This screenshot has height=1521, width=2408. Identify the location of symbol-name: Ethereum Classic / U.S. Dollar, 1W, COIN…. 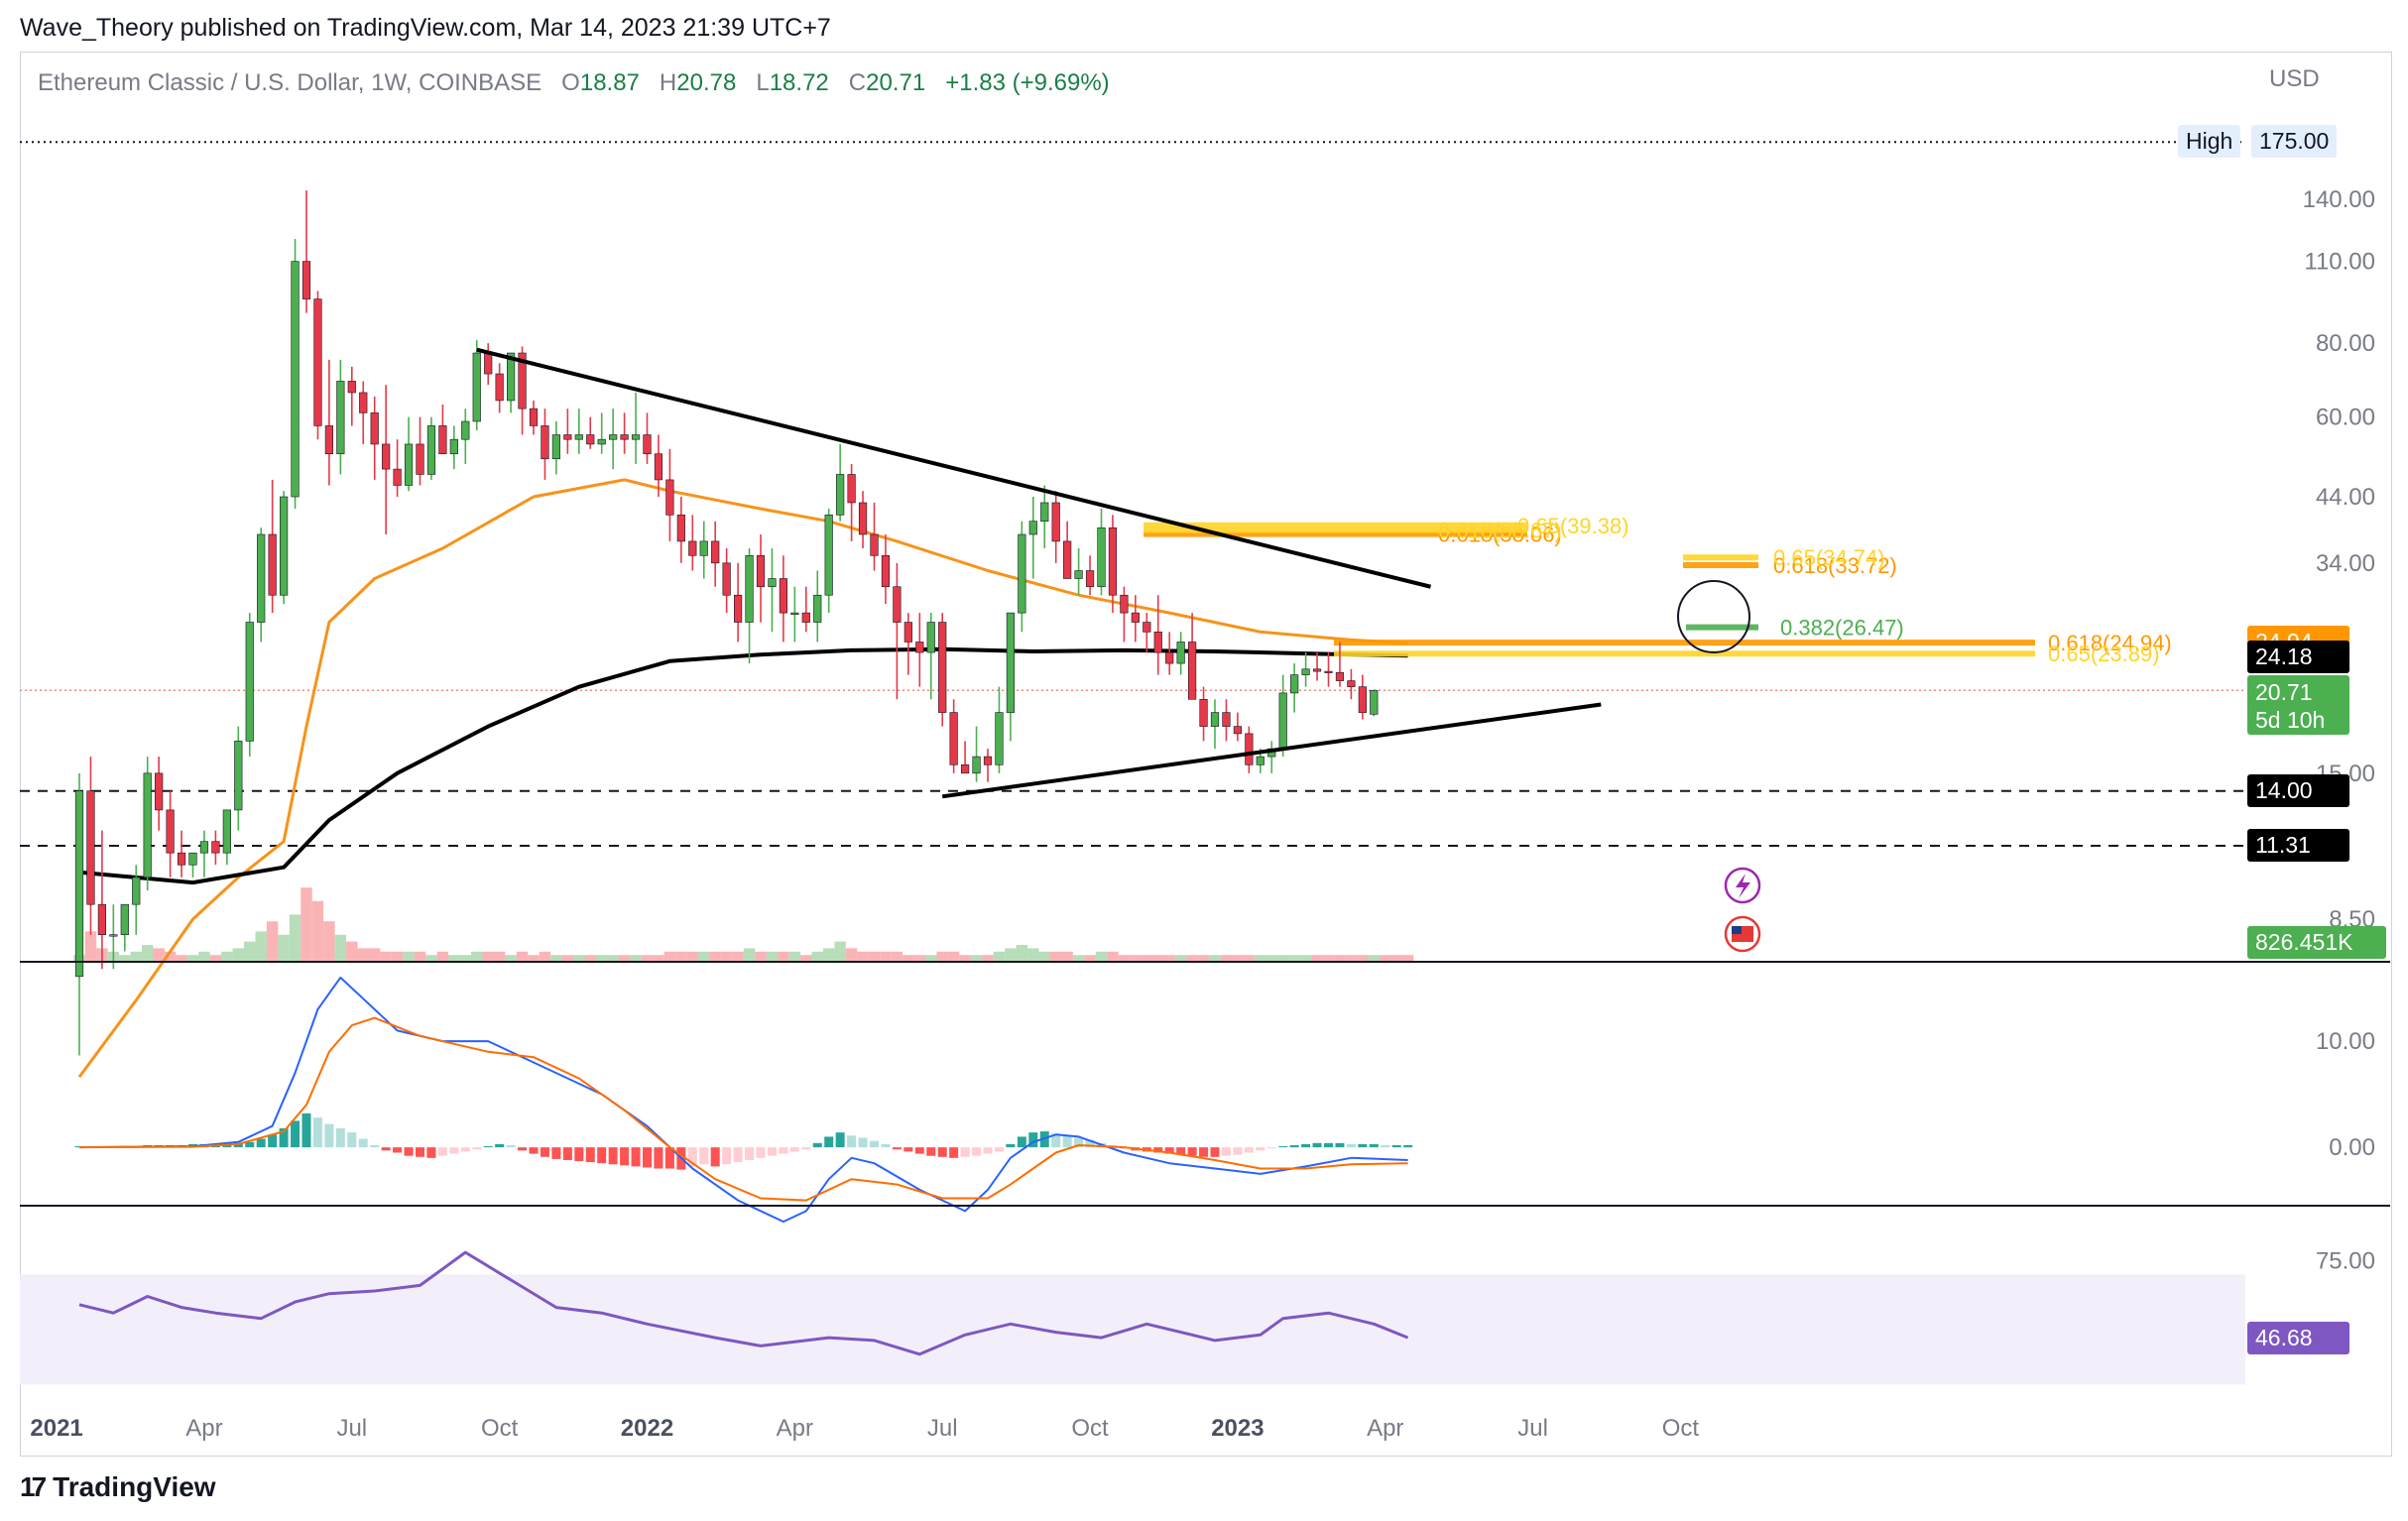
(290, 82).